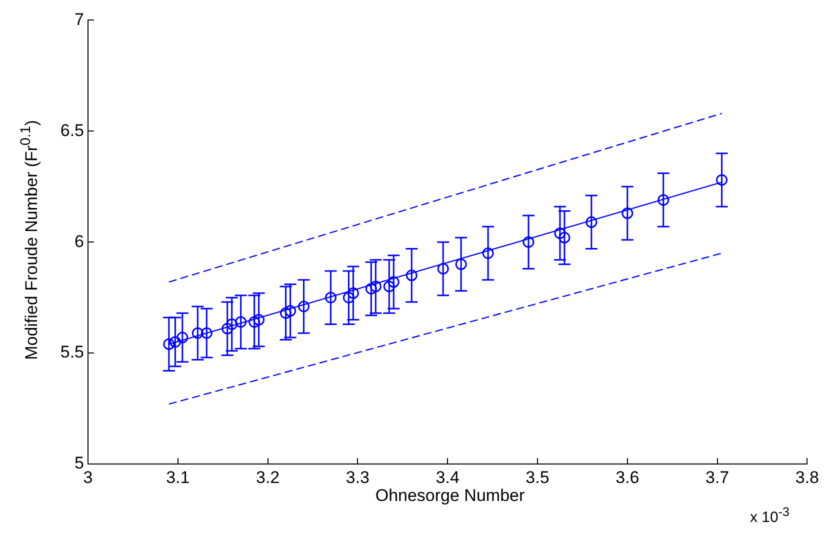  What do you see at coordinates (72, 352) in the screenshot?
I see `y-tick-label: 5.5` at bounding box center [72, 352].